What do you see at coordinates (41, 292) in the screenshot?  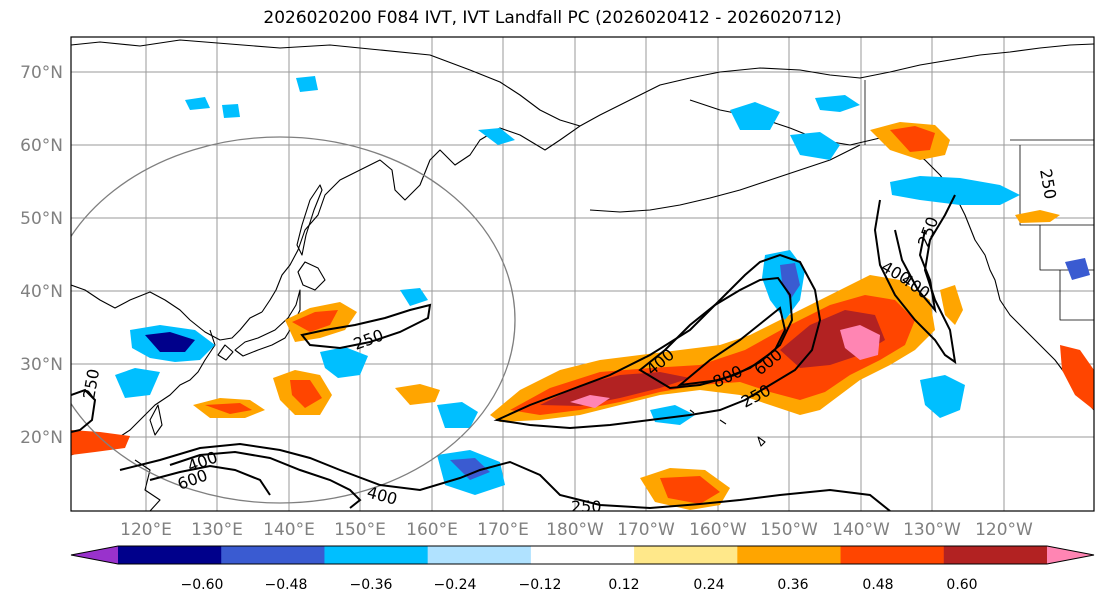 I see `lat-label: 40°N` at bounding box center [41, 292].